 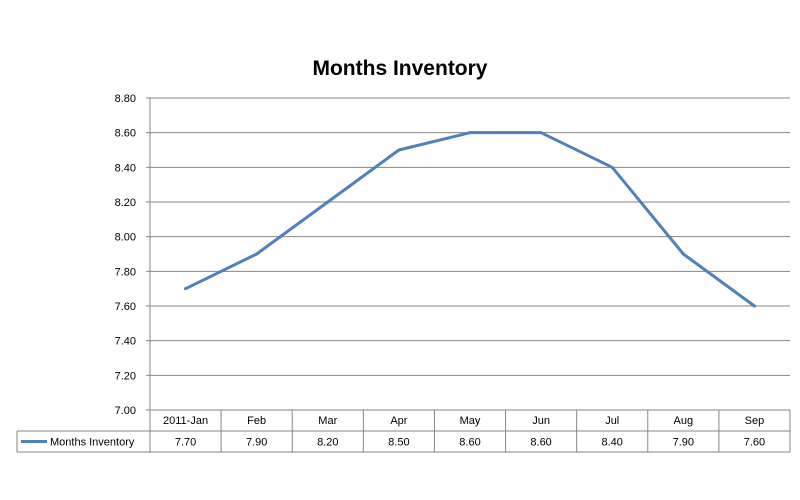 I want to click on x-category-label: Mar, so click(x=327, y=421).